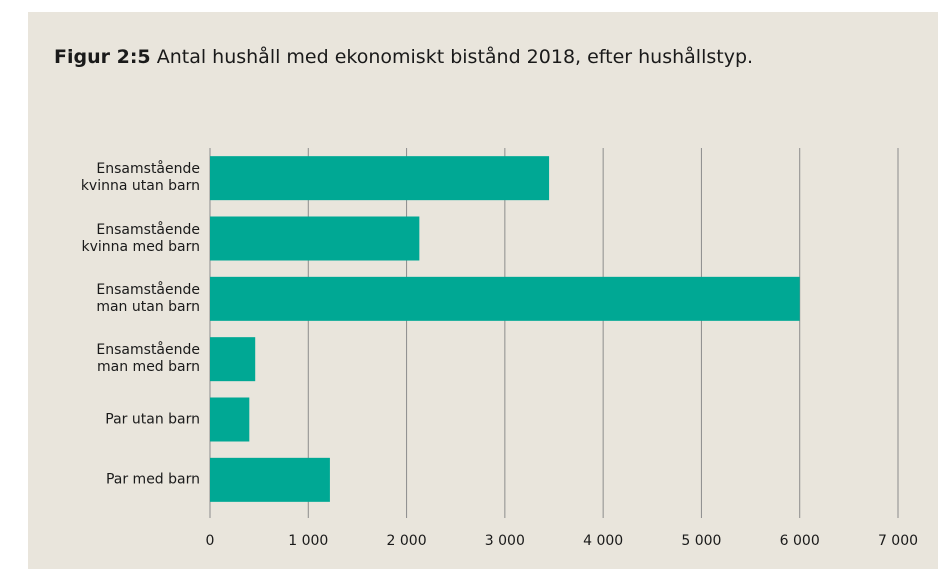 The width and height of the screenshot is (938, 569). What do you see at coordinates (152, 479) in the screenshot?
I see `y-tick-label: Par med barn` at bounding box center [152, 479].